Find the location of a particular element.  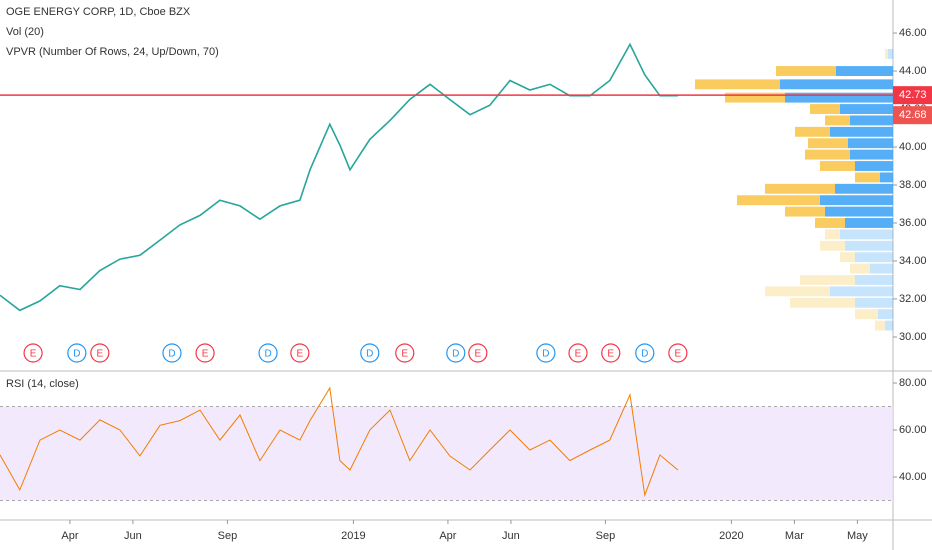

y-tick-label: 38.00 is located at coordinates (913, 185).